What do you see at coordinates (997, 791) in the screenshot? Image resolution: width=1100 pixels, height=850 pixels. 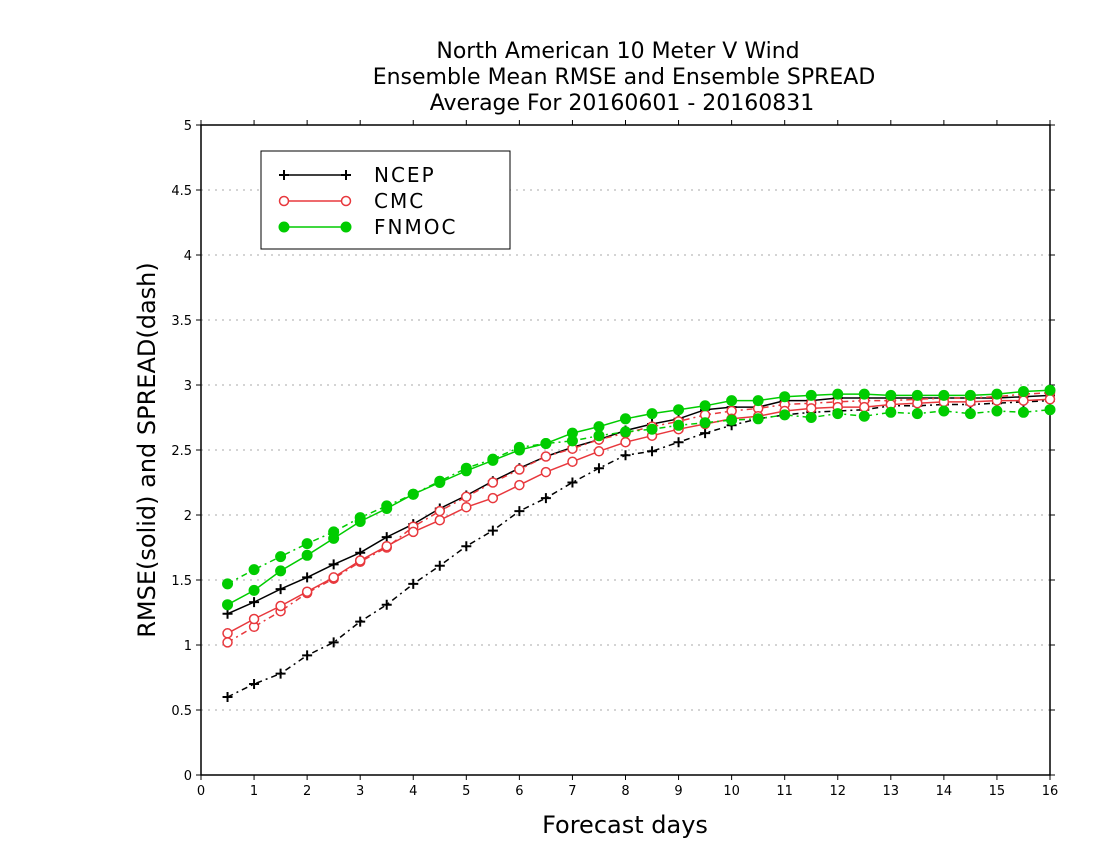 I see `x-tick-label: 15` at bounding box center [997, 791].